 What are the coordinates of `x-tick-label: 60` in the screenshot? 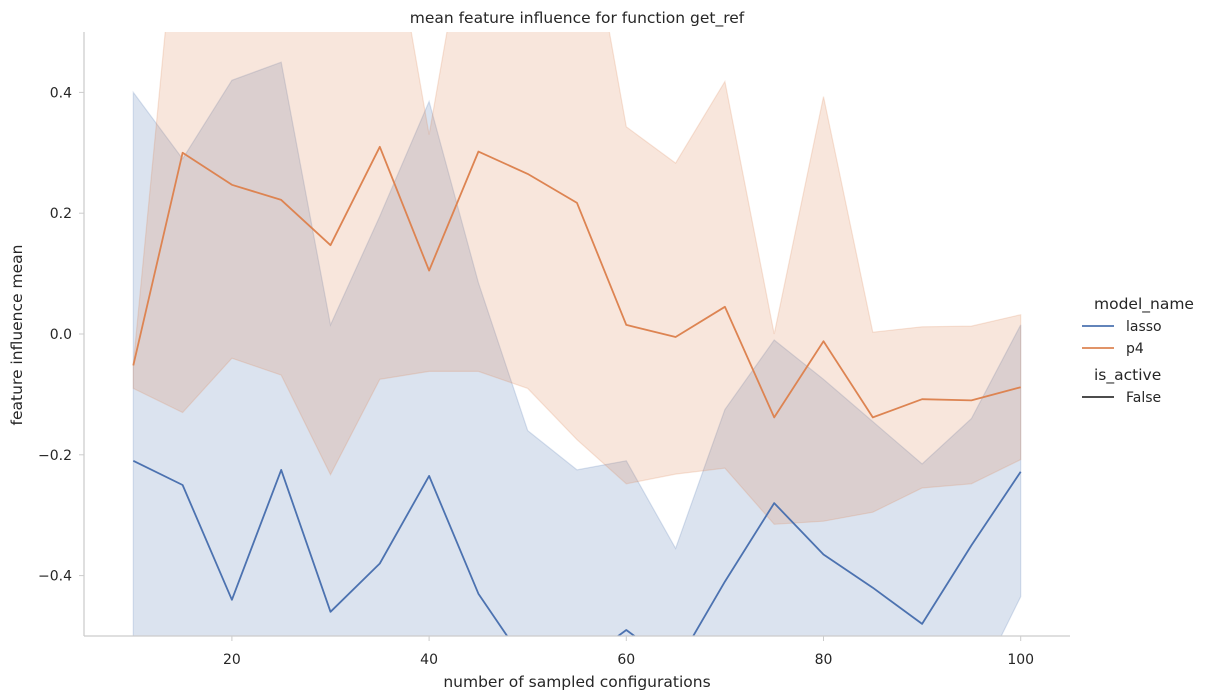 It's located at (626, 660).